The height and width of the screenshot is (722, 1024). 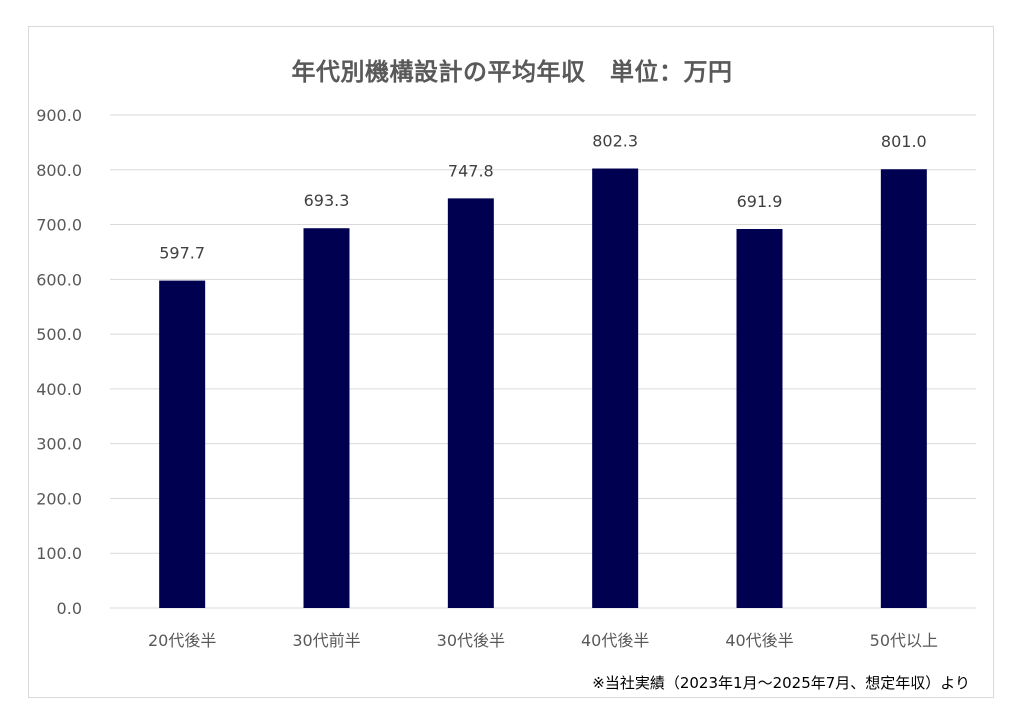 I want to click on y-tick-label: 600.0, so click(x=59, y=279).